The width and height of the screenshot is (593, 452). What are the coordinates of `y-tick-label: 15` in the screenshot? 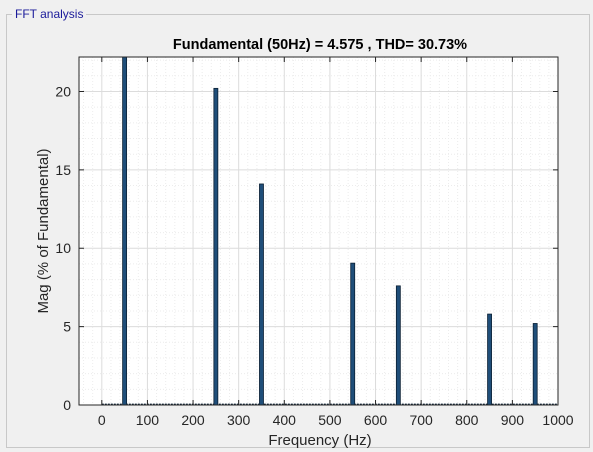 It's located at (63, 170).